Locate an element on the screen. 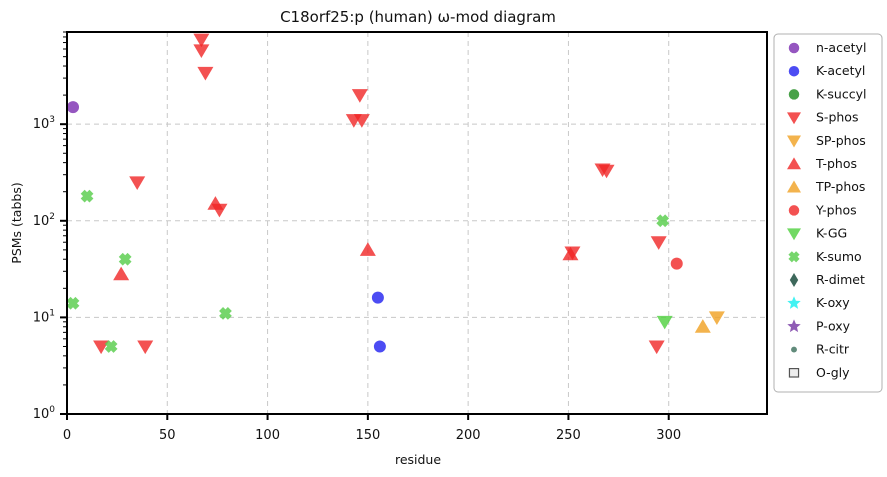 This screenshot has height=477, width=887. legend-label: n-acetyl is located at coordinates (841, 47).